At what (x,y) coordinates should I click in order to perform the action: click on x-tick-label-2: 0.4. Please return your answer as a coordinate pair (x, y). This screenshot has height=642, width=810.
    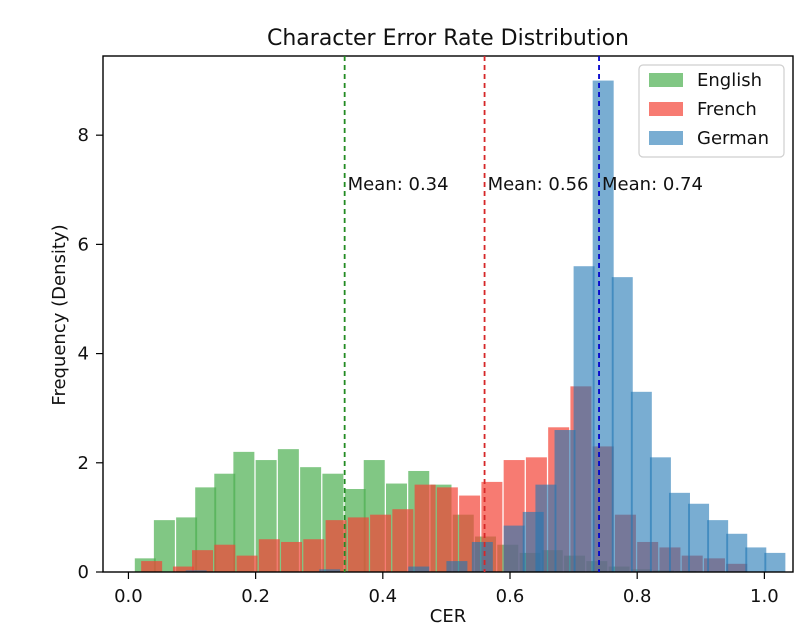
    Looking at the image, I should click on (382, 596).